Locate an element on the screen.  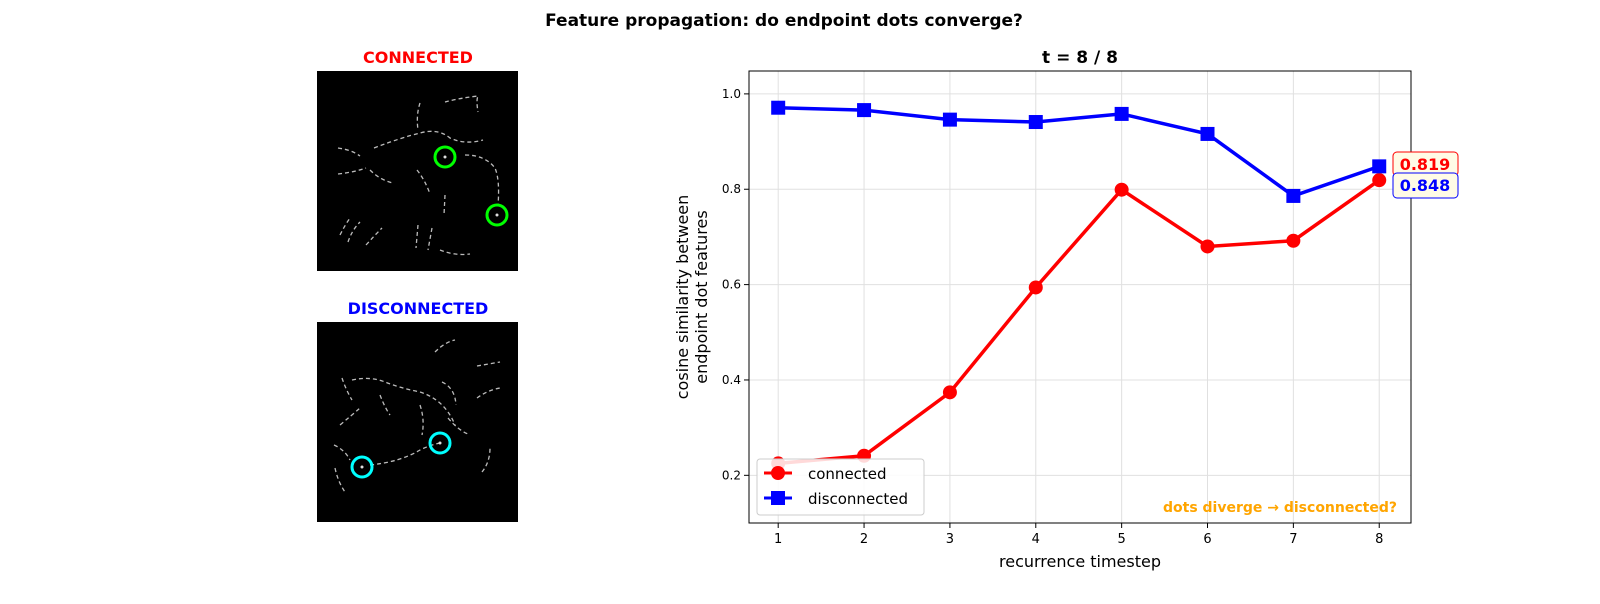
end-label-disconnected: 0.848 is located at coordinates (1425, 185).